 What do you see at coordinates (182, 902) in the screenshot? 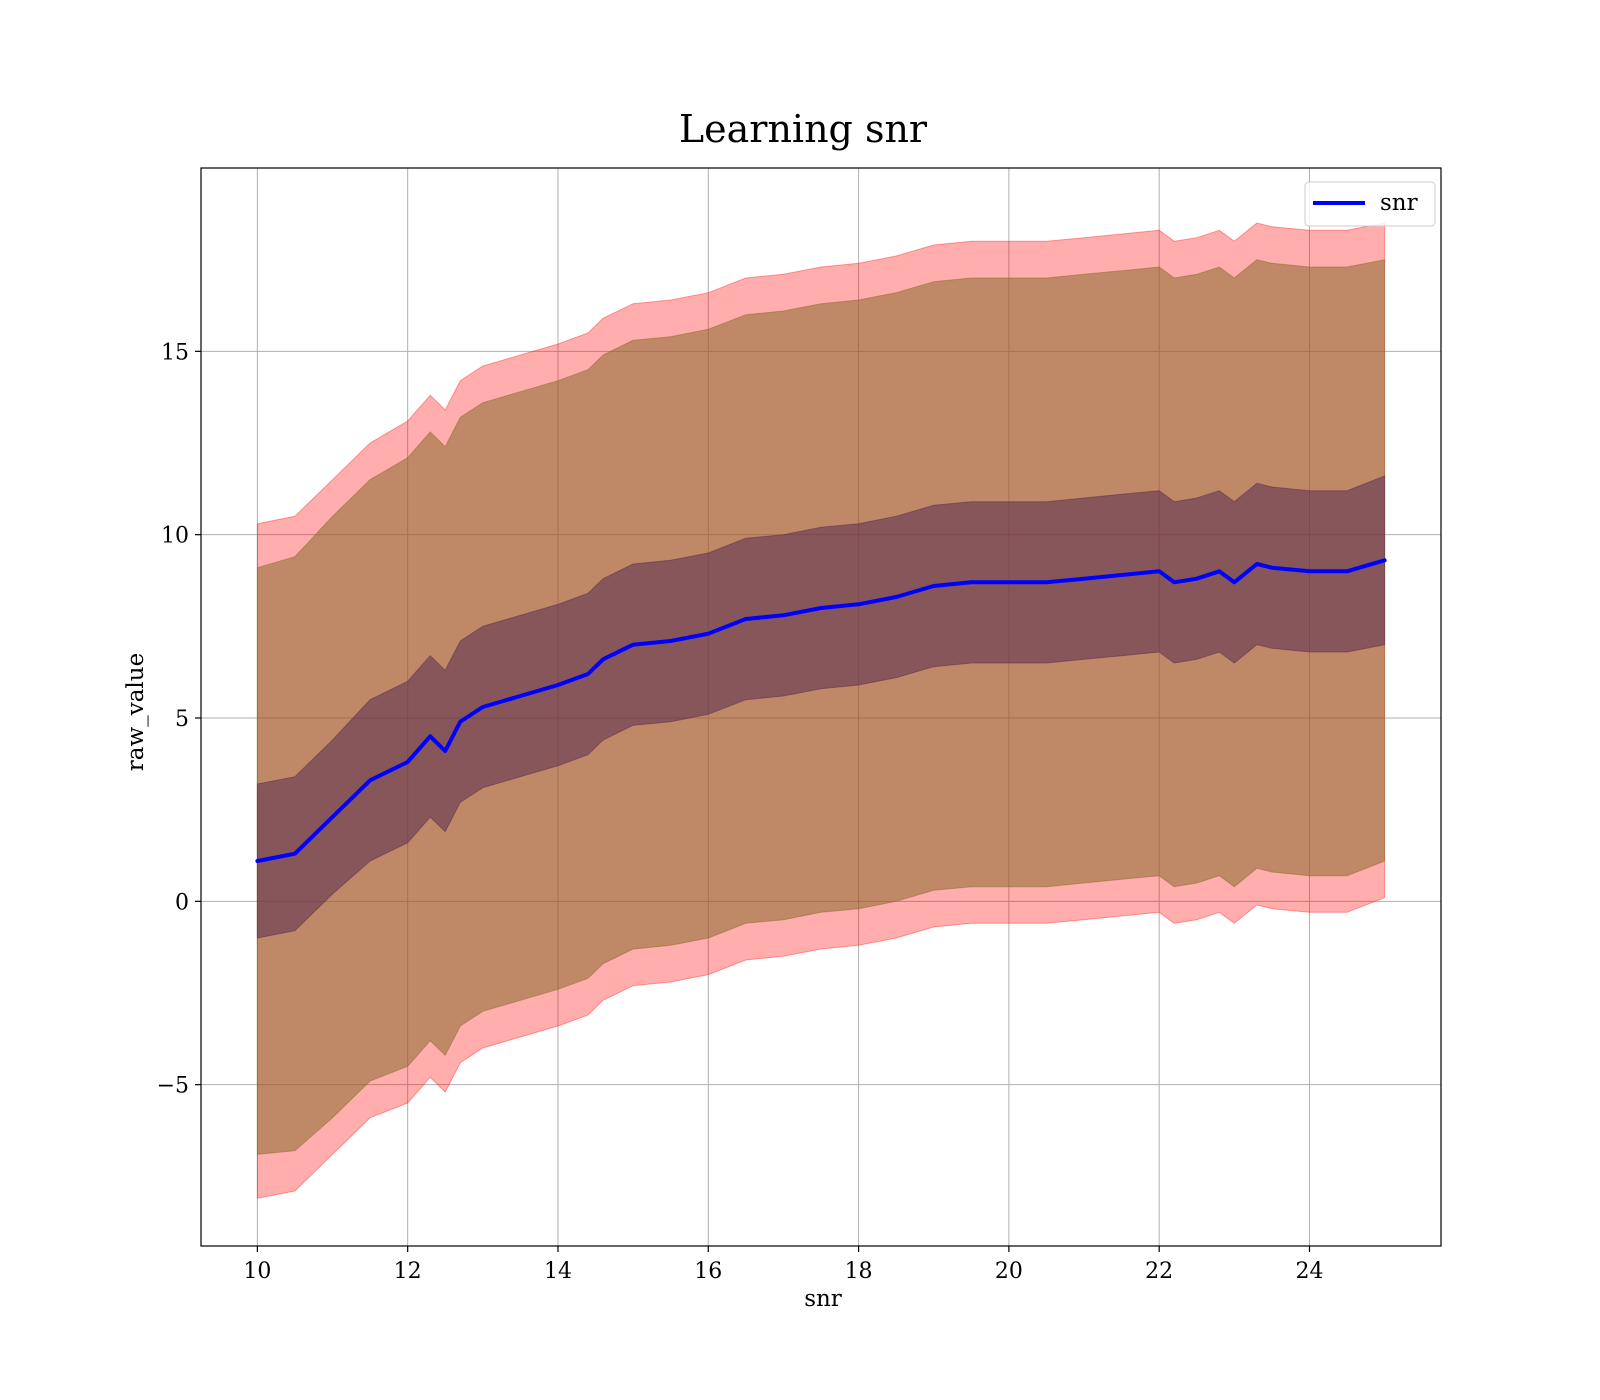
I see `y-tick-label: 0` at bounding box center [182, 902].